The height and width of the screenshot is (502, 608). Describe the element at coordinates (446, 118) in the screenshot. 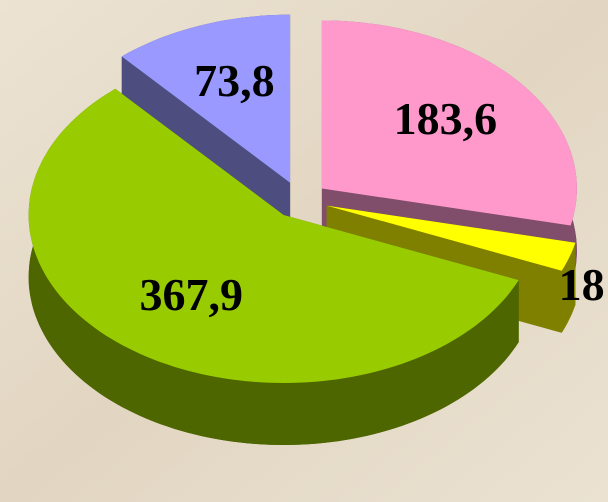

I see `data-label: 183,6` at that location.